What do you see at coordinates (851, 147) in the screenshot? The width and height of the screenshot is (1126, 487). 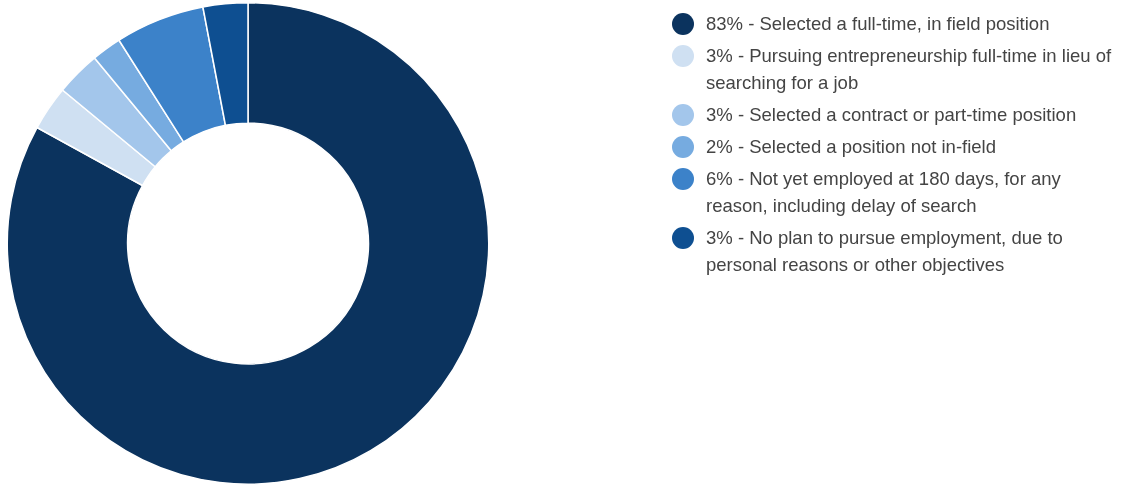 I see `legend-label: 2% - Selected a position not in-field` at bounding box center [851, 147].